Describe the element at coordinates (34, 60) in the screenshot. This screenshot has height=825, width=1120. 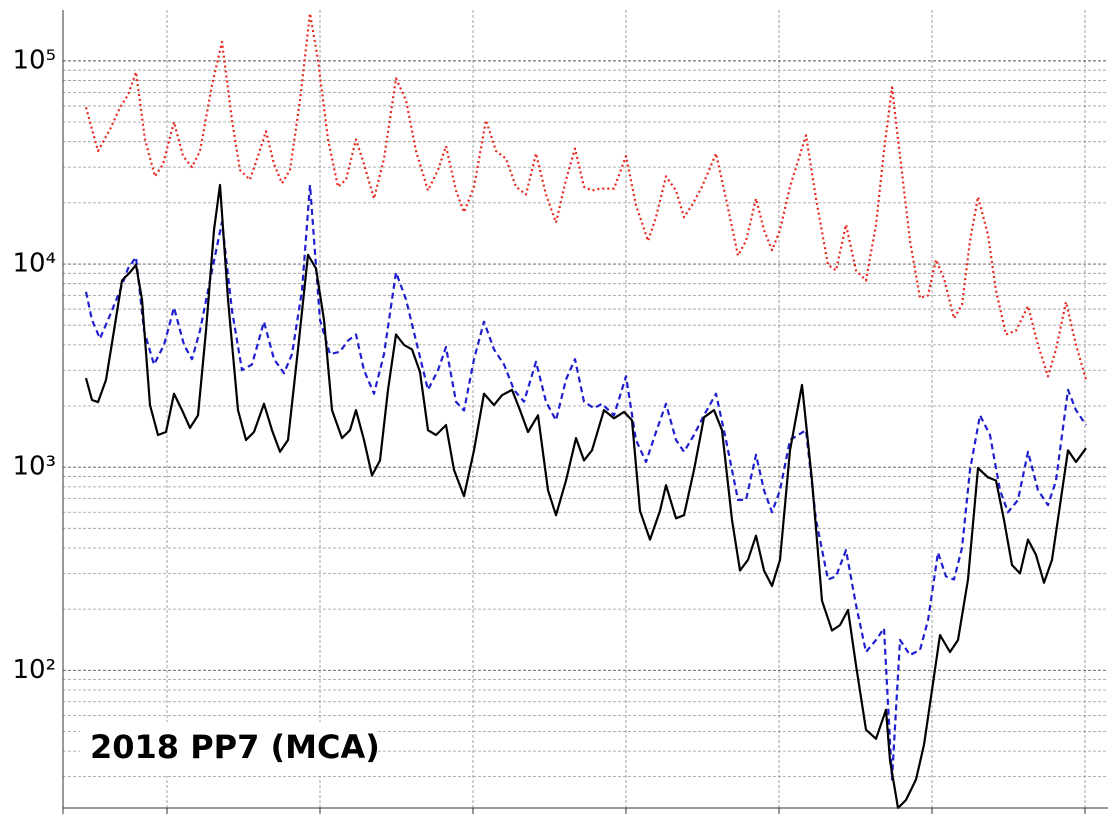
I see `y-tick-label: 10⁵` at that location.